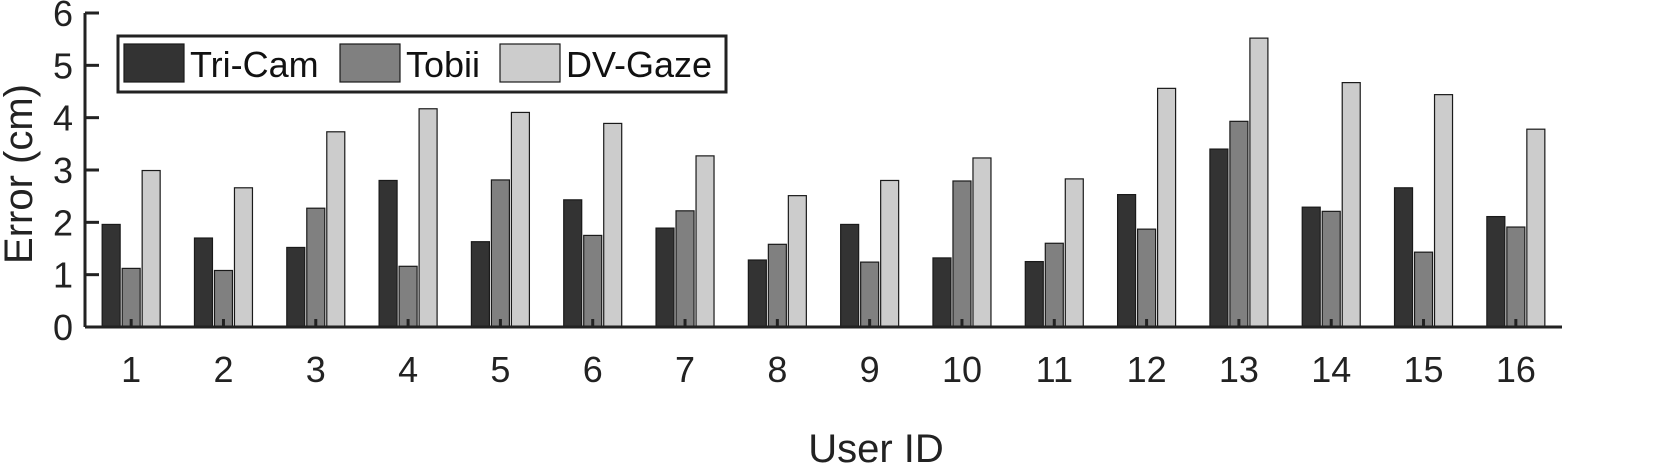  Describe the element at coordinates (63, 170) in the screenshot. I see `y-tick-label: 3` at that location.